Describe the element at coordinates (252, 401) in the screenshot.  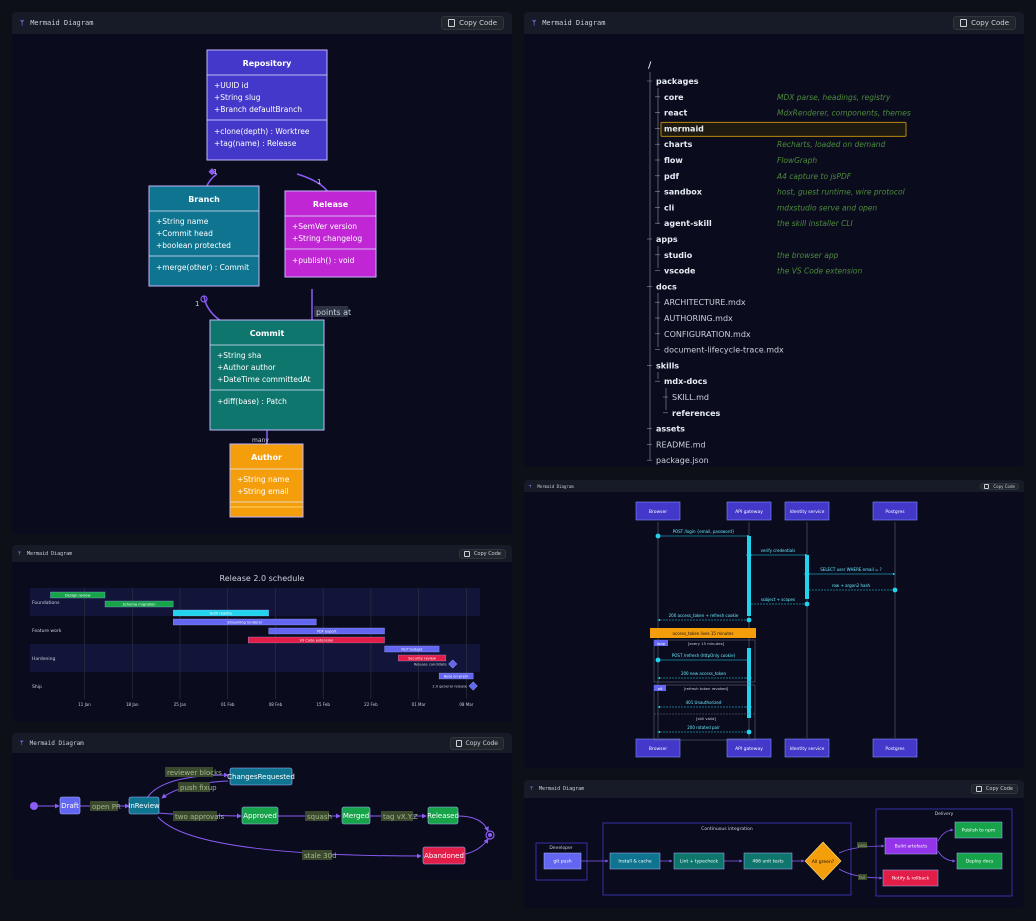
I see `class-method: +diff(base) : Patch` at that location.